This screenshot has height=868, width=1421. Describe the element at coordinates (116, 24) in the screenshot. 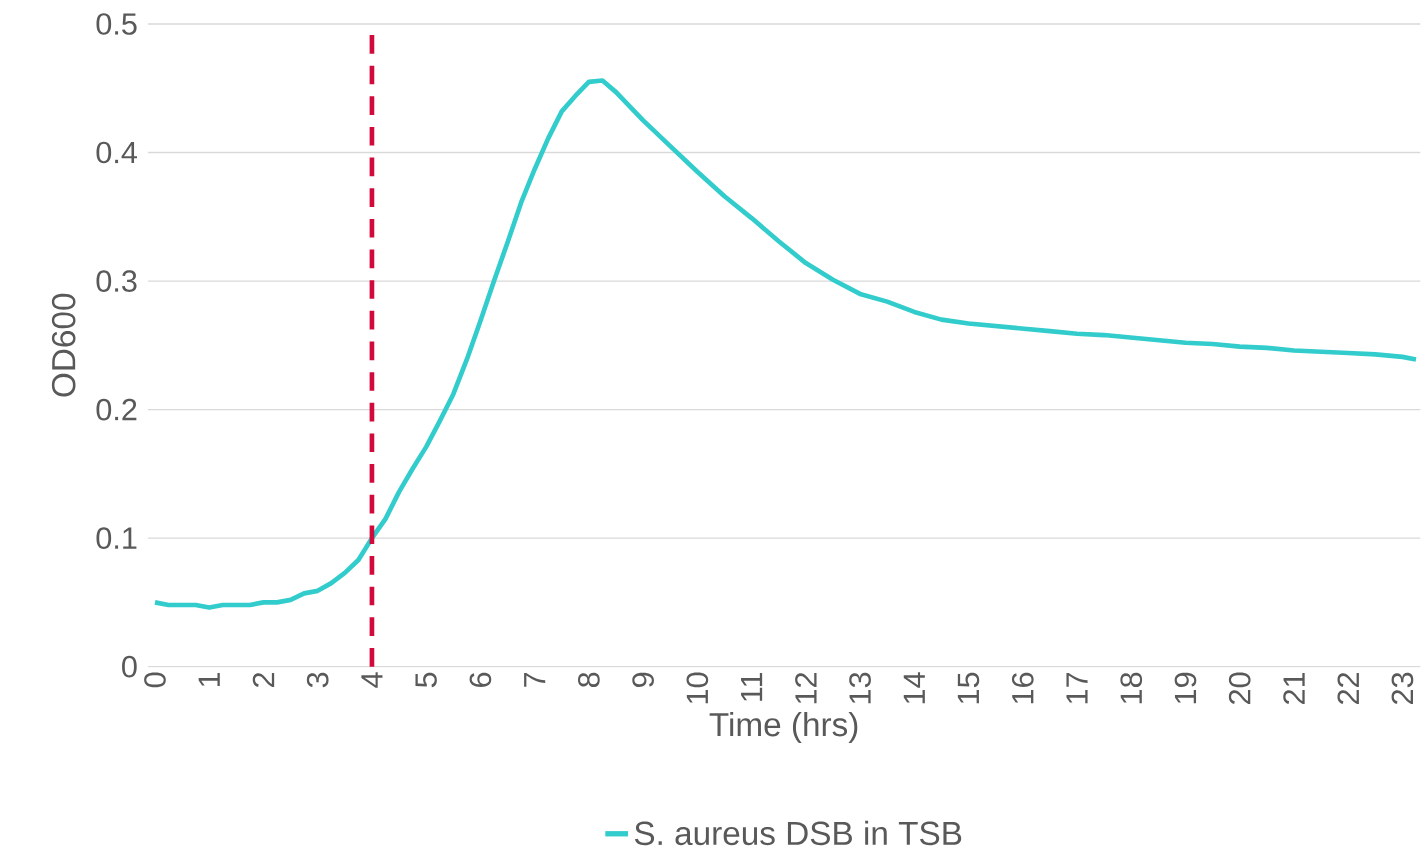

I see `y-tick-label: 0.5` at that location.